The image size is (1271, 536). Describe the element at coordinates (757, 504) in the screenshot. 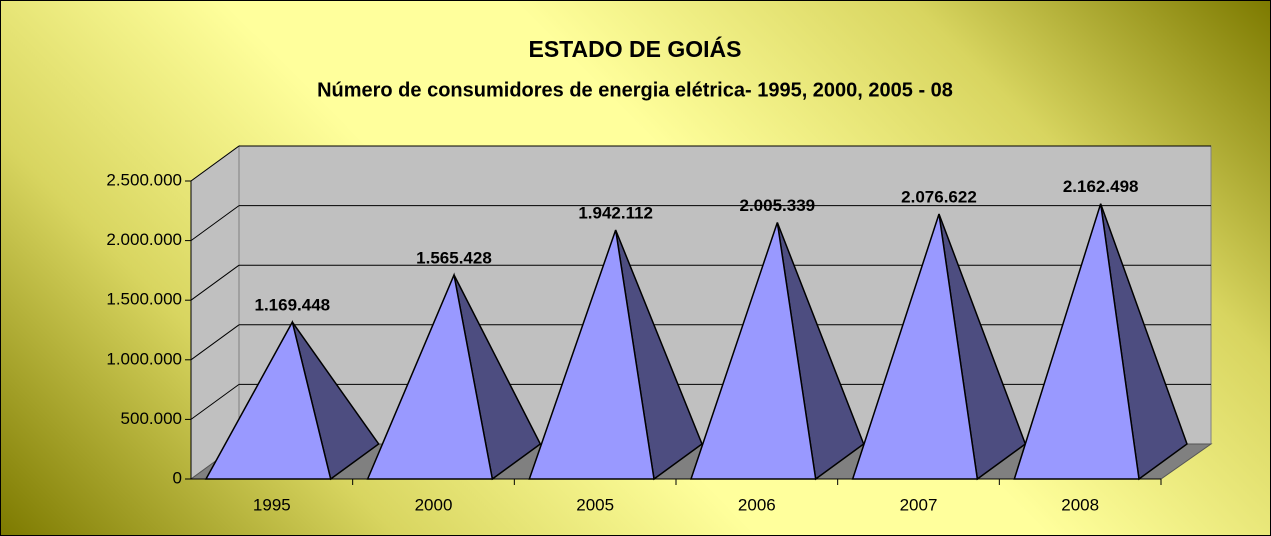

I see `x-tick-label: 2006` at that location.